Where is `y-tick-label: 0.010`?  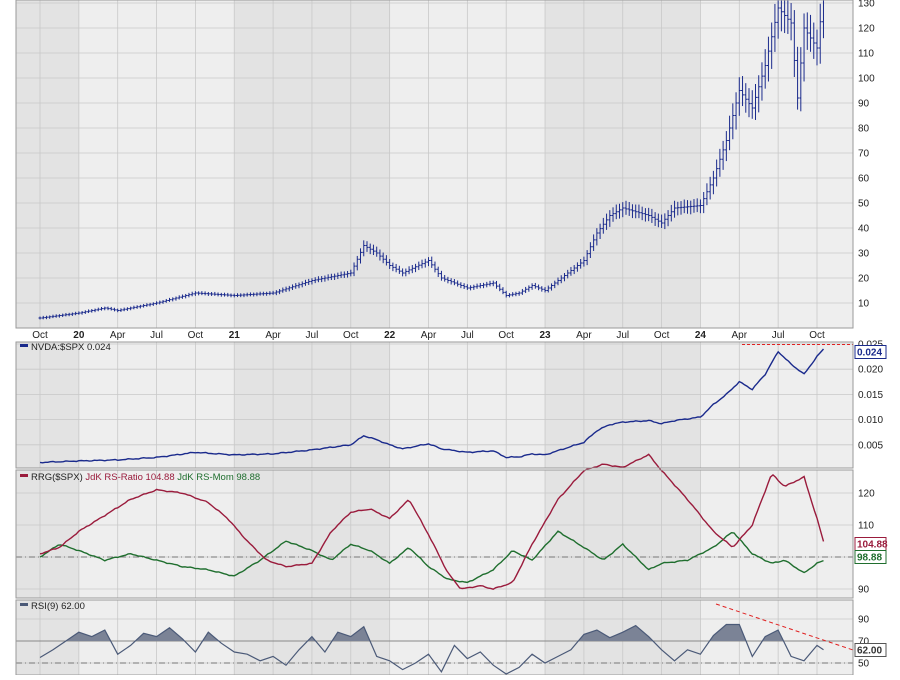 y-tick-label: 0.010 is located at coordinates (870, 420).